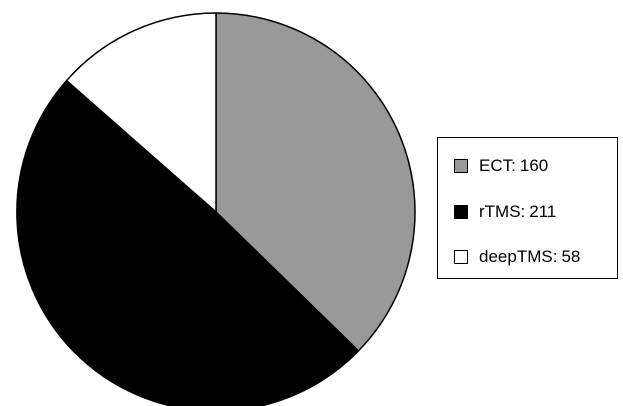 The height and width of the screenshot is (406, 623). I want to click on legend-text-ect: ECT: 160, so click(514, 165).